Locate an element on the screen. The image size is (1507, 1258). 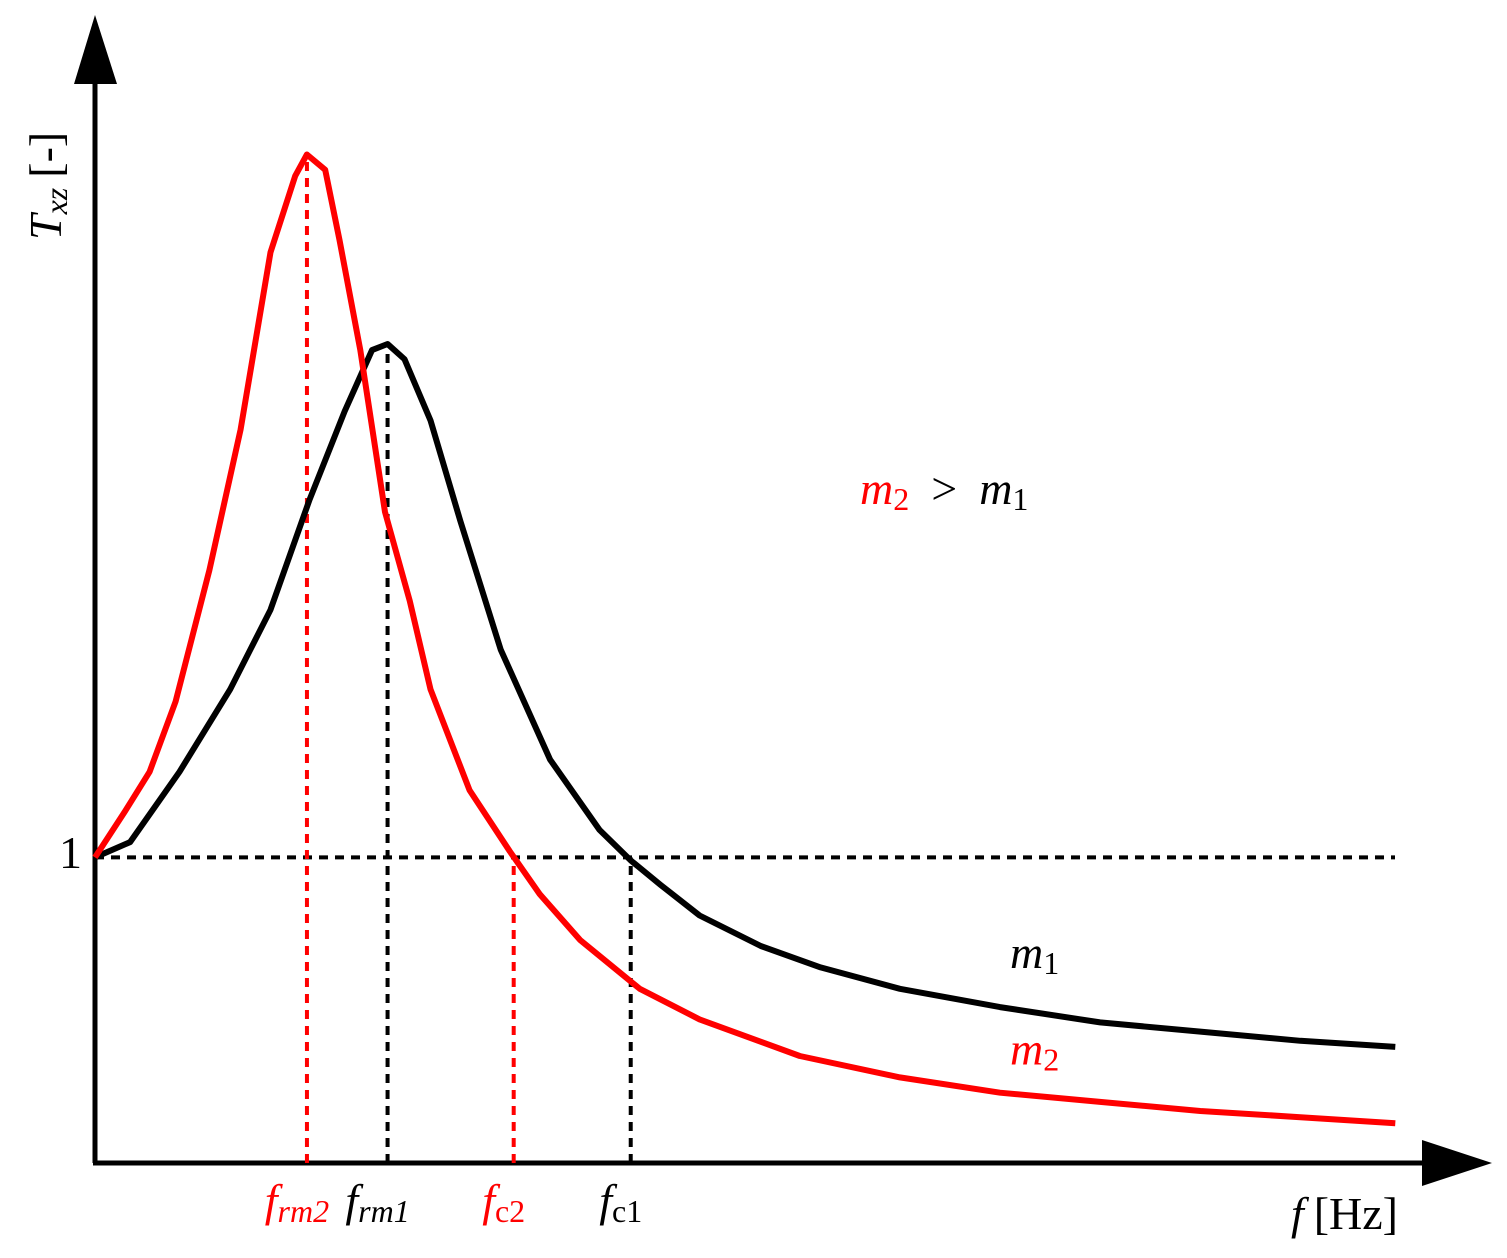
y-axis-arrow is located at coordinates (95, 49).